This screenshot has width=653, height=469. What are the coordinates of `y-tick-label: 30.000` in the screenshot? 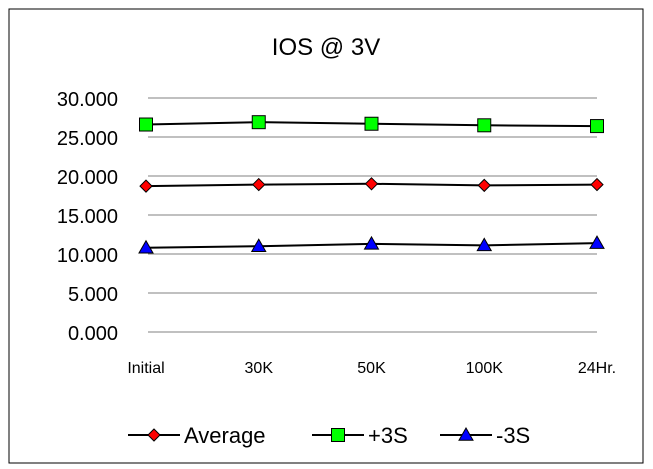 It's located at (87, 100).